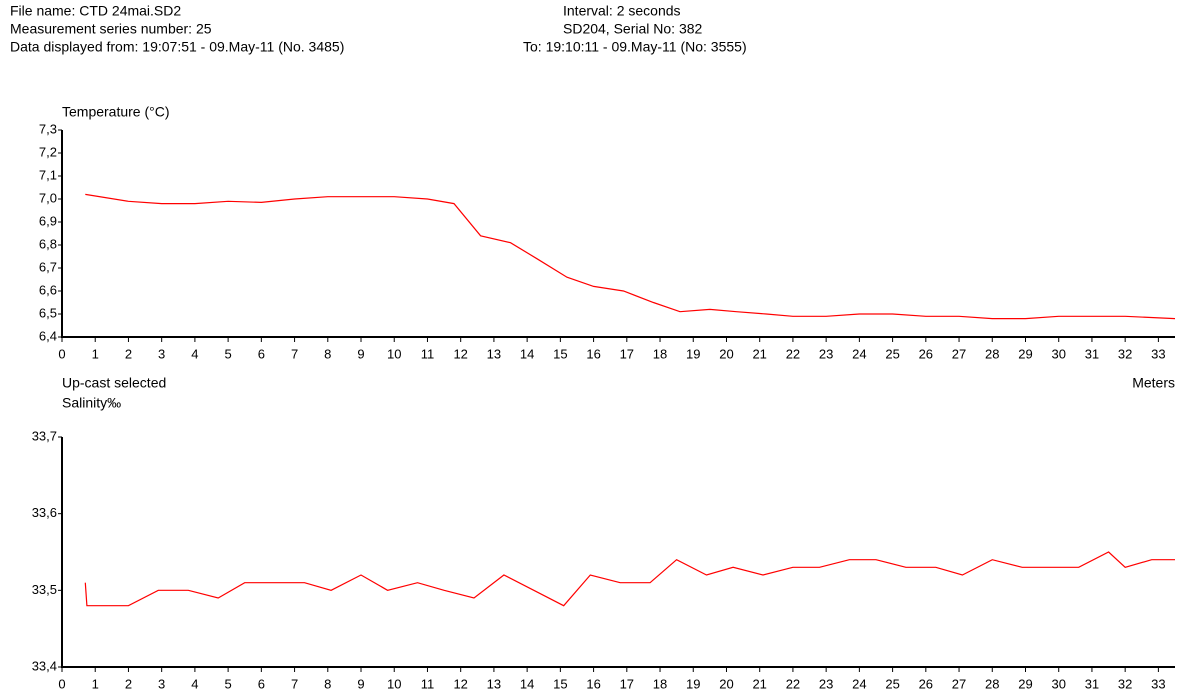 The image size is (1177, 696). Describe the element at coordinates (1153, 383) in the screenshot. I see `x-axis-label: Meters` at that location.